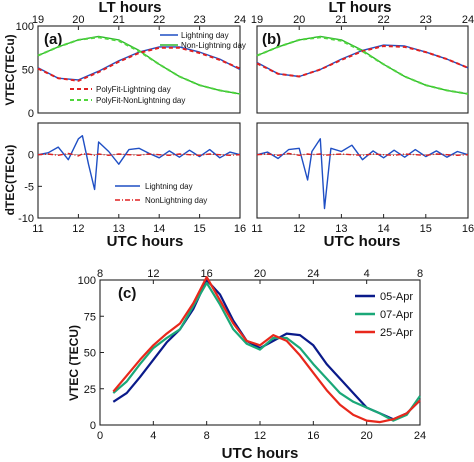 This screenshot has height=462, width=474. I want to click on c-xtick-label: 4, so click(153, 436).